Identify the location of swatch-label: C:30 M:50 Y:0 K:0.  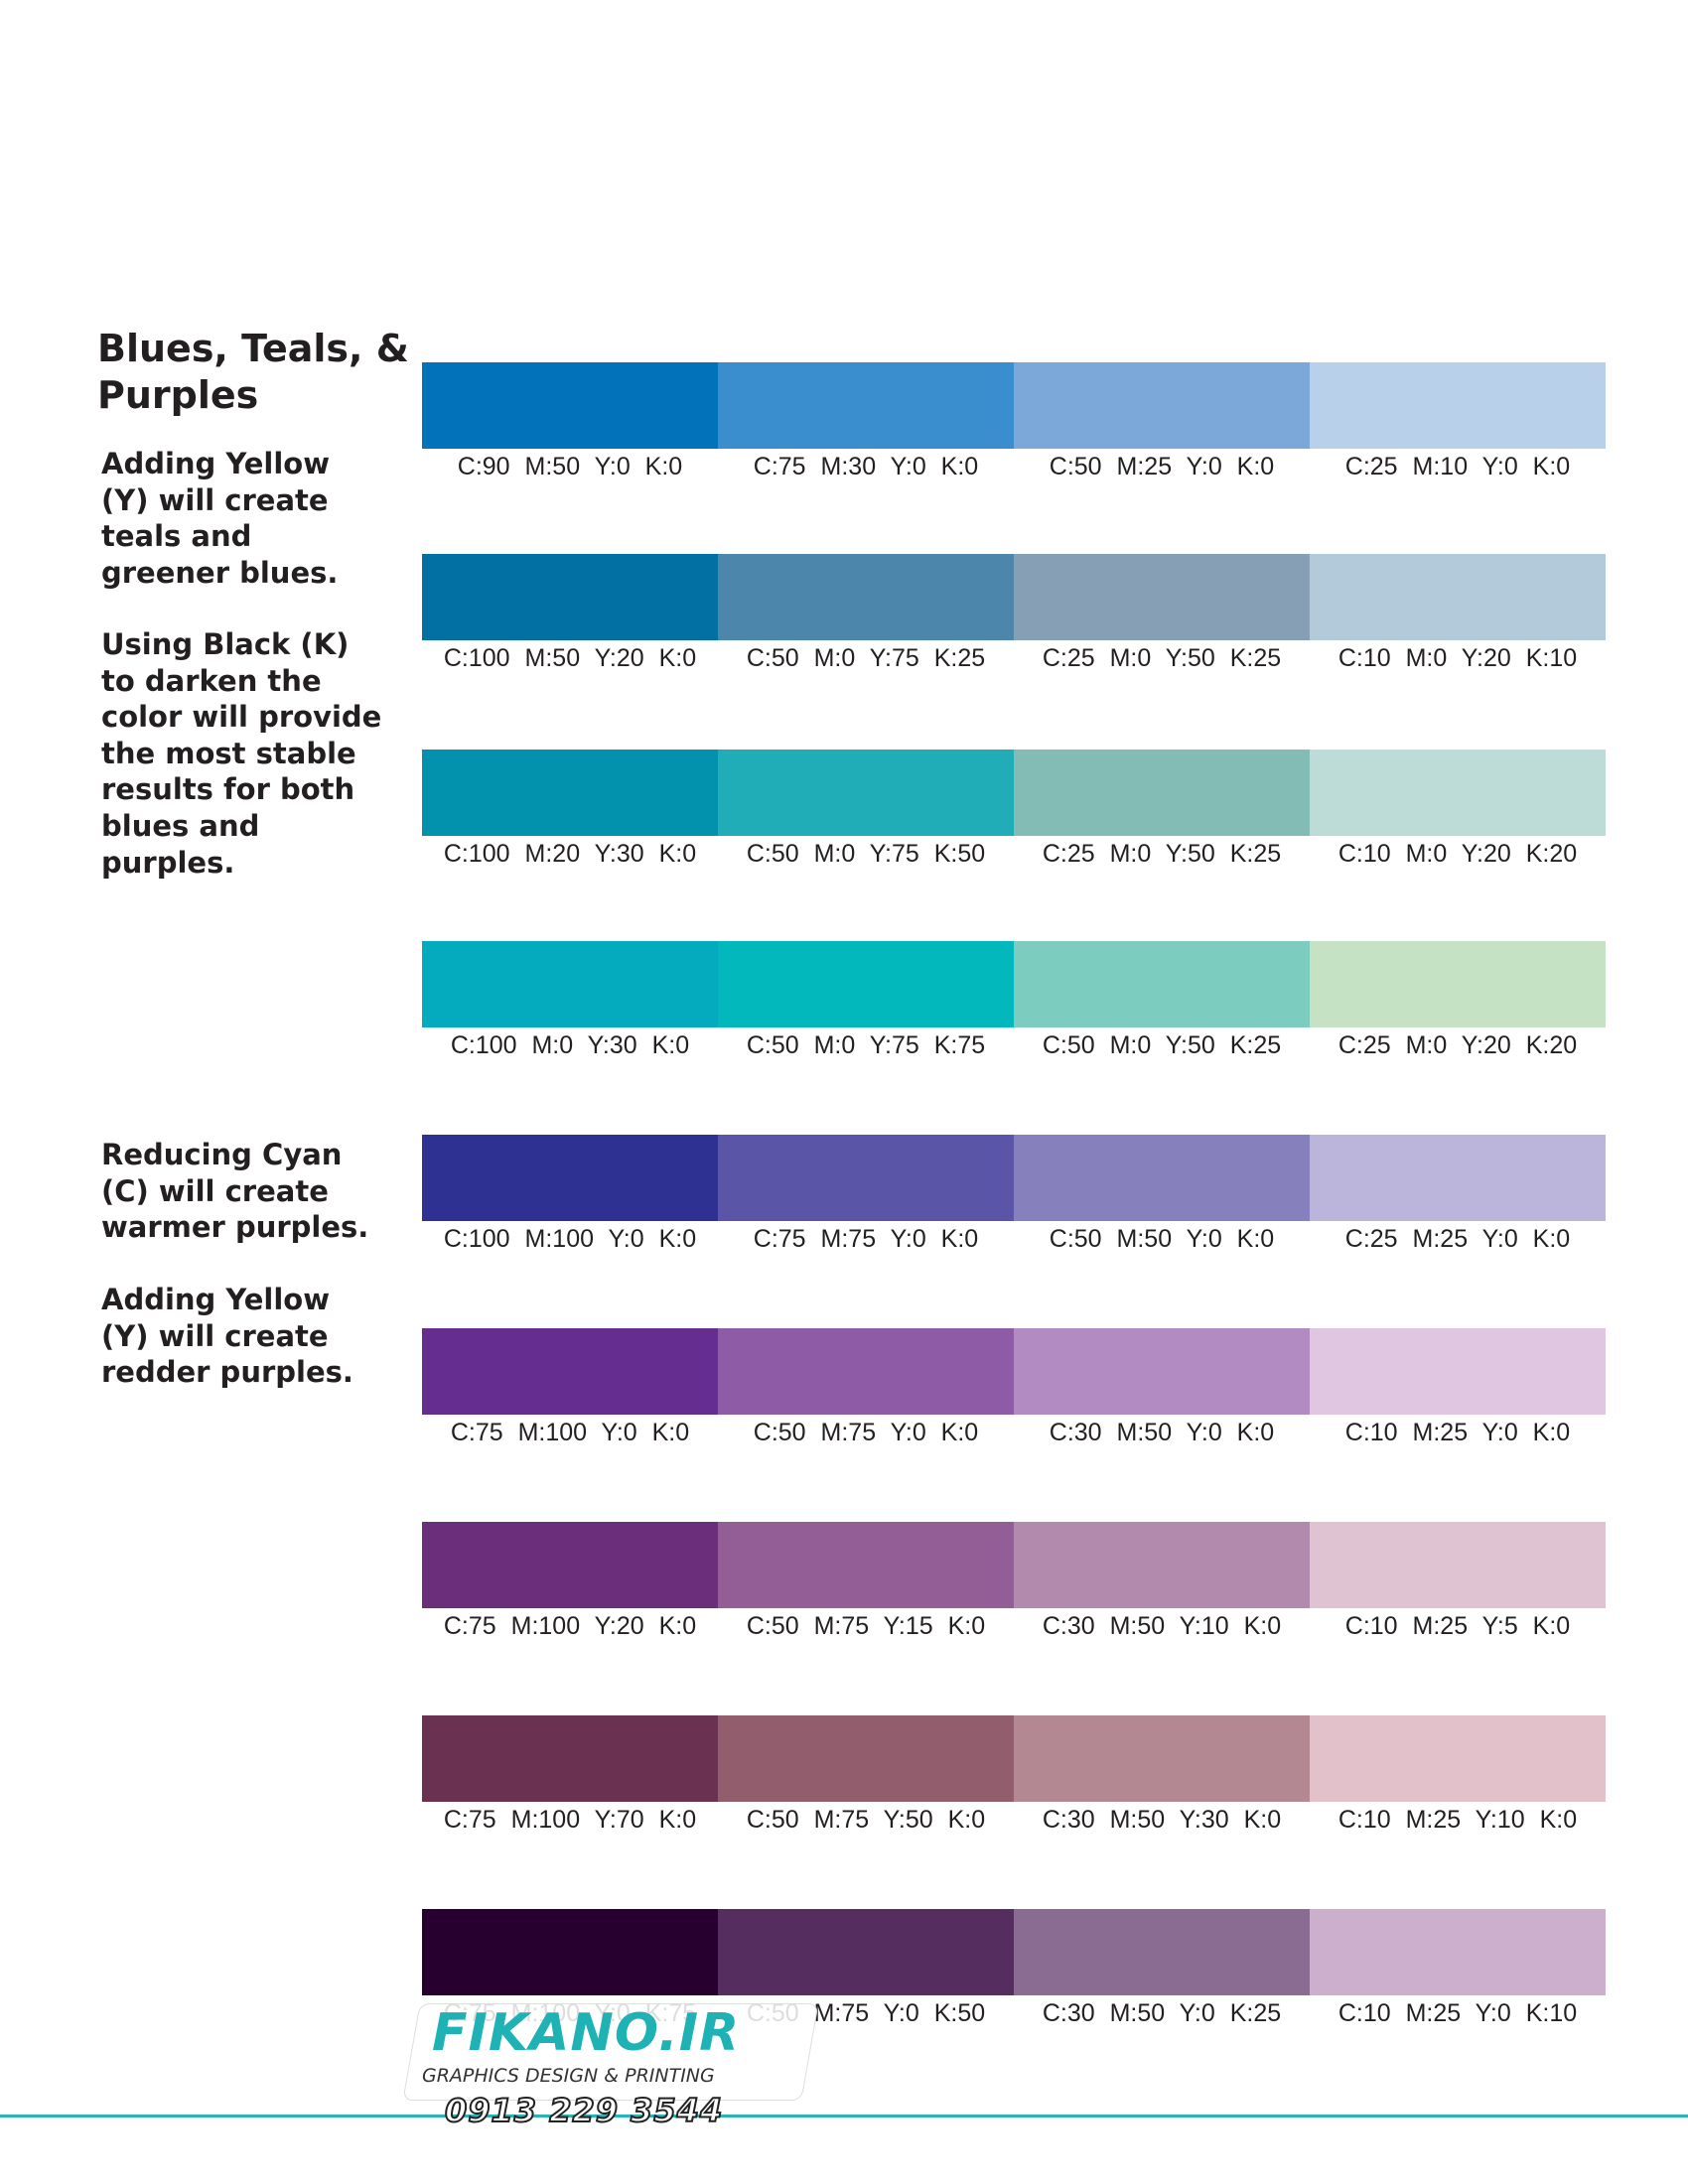
(1162, 1432).